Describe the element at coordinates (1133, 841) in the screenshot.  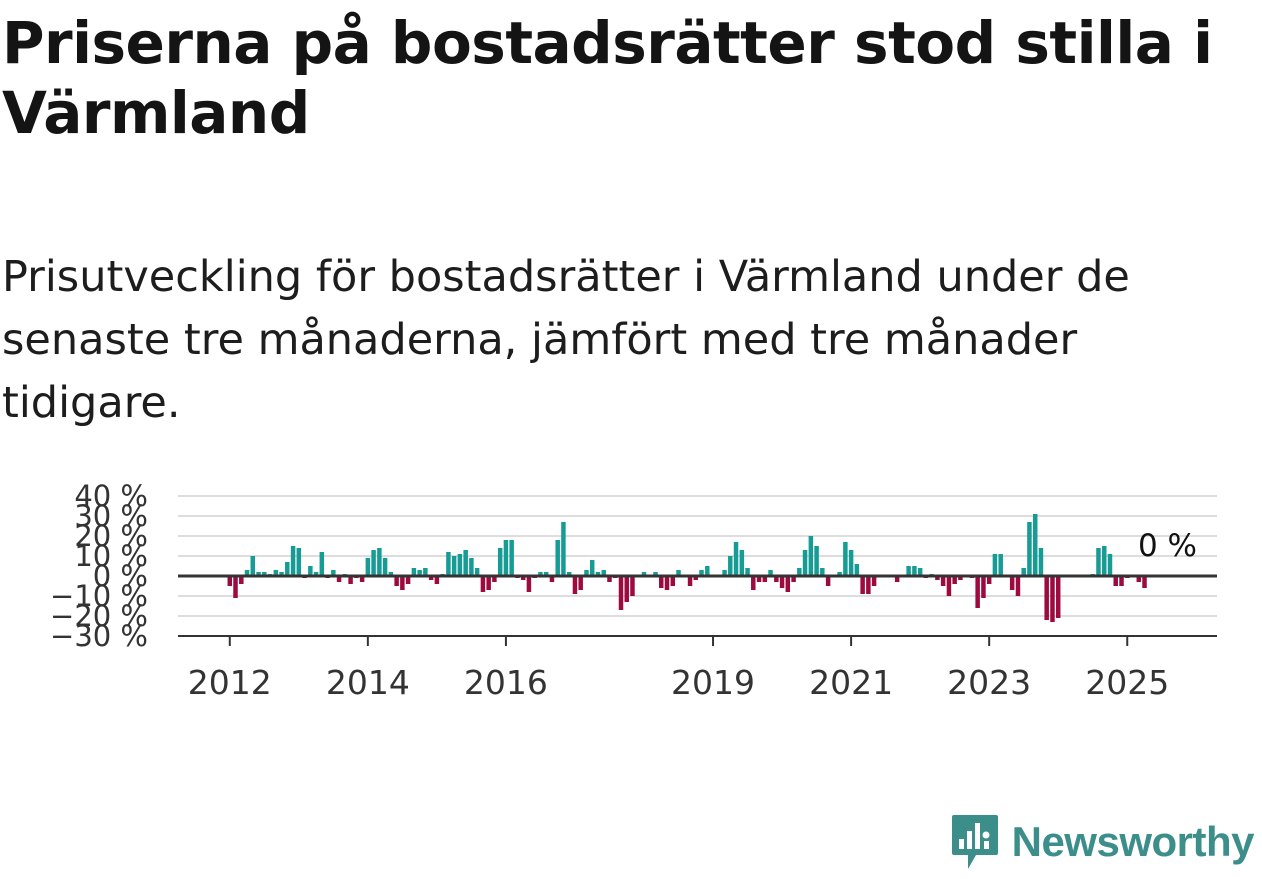
I see `brand-name: Newsworthy` at that location.